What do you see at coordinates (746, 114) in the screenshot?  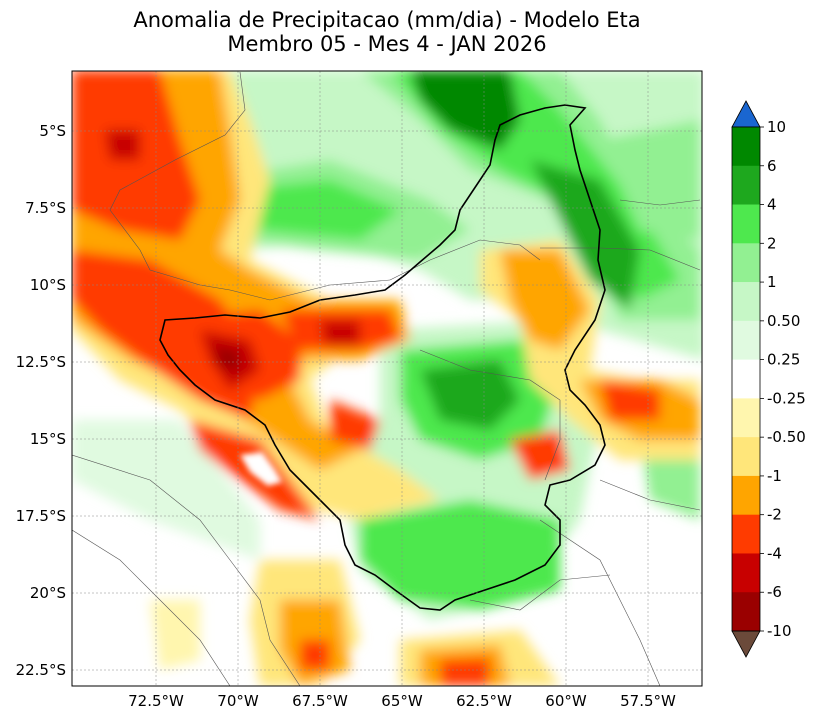 I see `colorbar-over-triangle` at bounding box center [746, 114].